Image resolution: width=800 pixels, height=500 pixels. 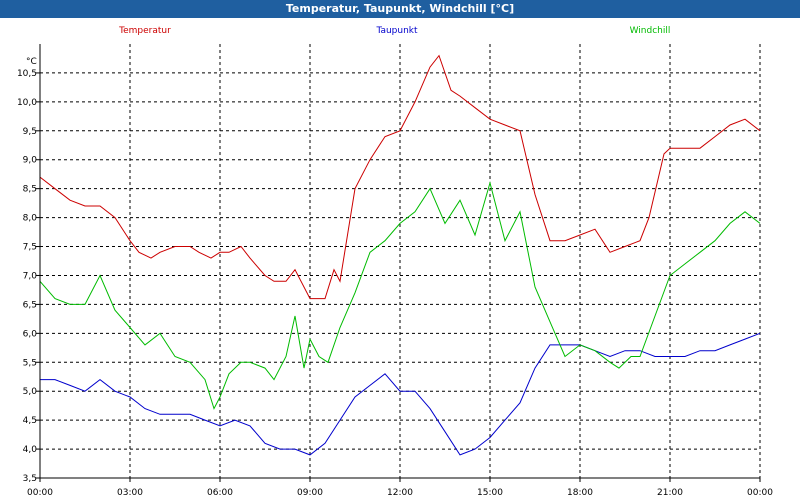 I want to click on x-tick-time-label: 18:00, so click(x=580, y=493).